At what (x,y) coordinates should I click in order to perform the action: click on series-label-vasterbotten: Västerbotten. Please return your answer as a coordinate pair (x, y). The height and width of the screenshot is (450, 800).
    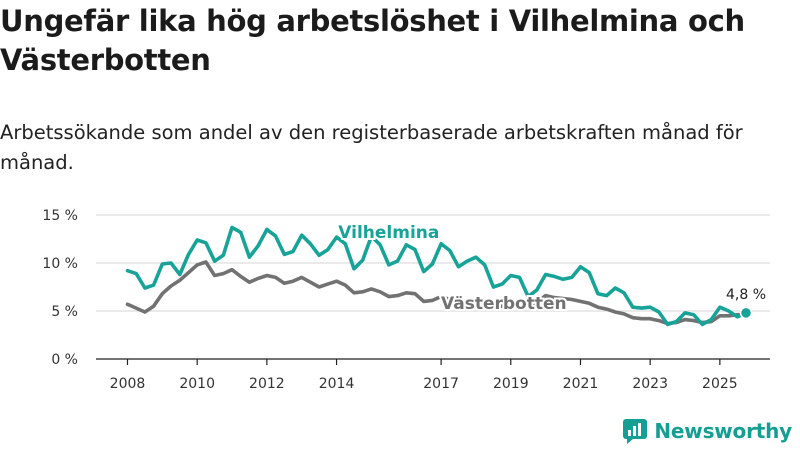
    Looking at the image, I should click on (504, 304).